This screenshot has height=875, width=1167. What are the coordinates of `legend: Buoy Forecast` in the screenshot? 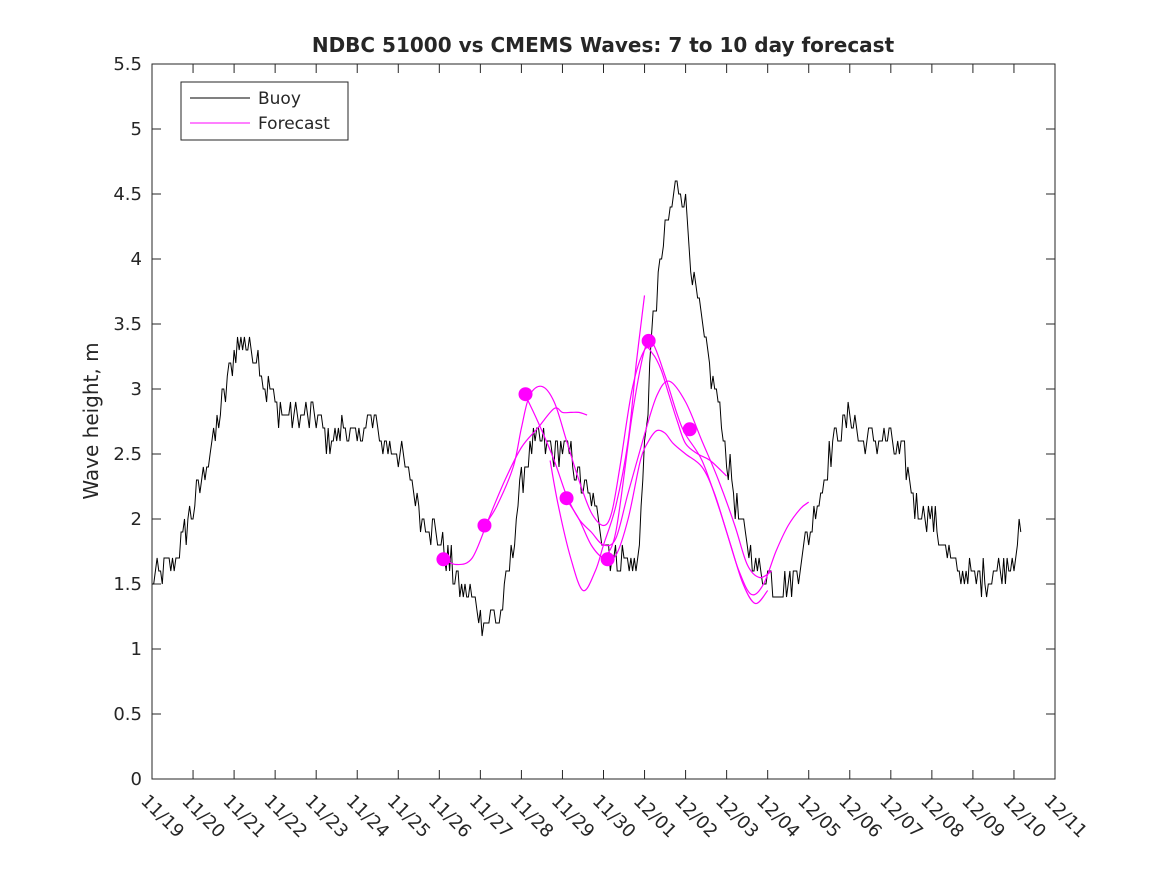 It's located at (264, 111).